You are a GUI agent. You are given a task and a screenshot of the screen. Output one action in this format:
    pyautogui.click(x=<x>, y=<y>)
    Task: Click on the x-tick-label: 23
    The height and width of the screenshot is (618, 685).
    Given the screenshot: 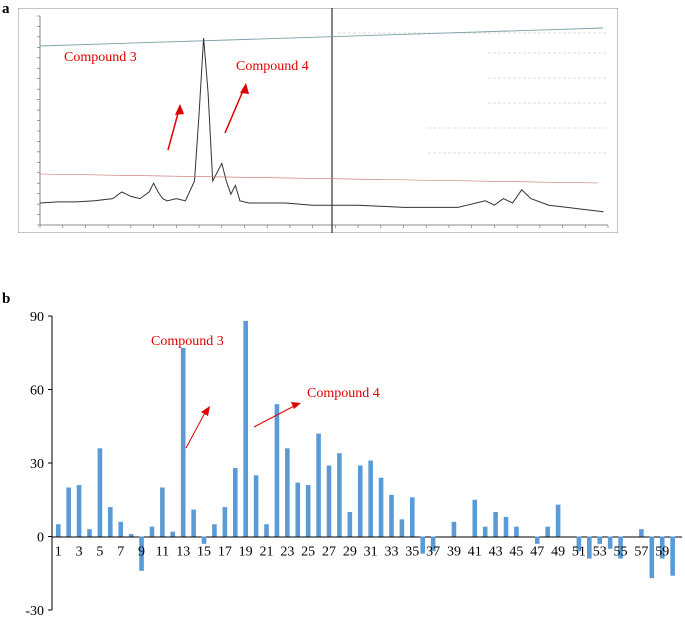 What is the action you would take?
    pyautogui.click(x=287, y=552)
    